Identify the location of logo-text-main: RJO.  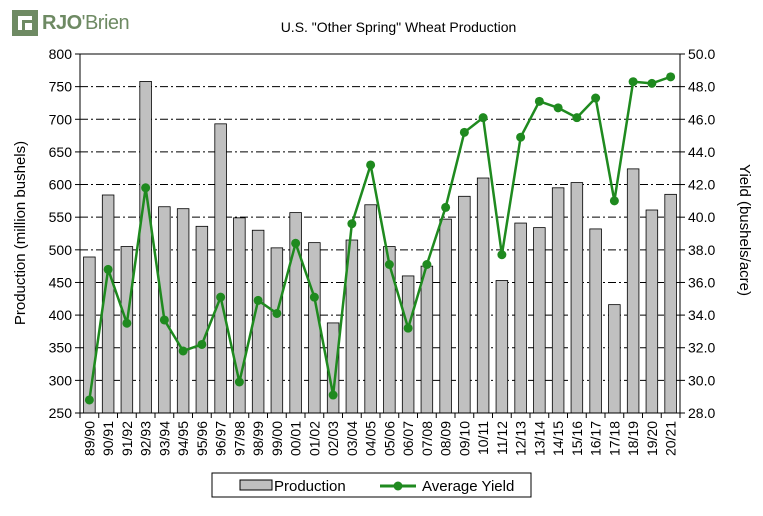
(62, 22).